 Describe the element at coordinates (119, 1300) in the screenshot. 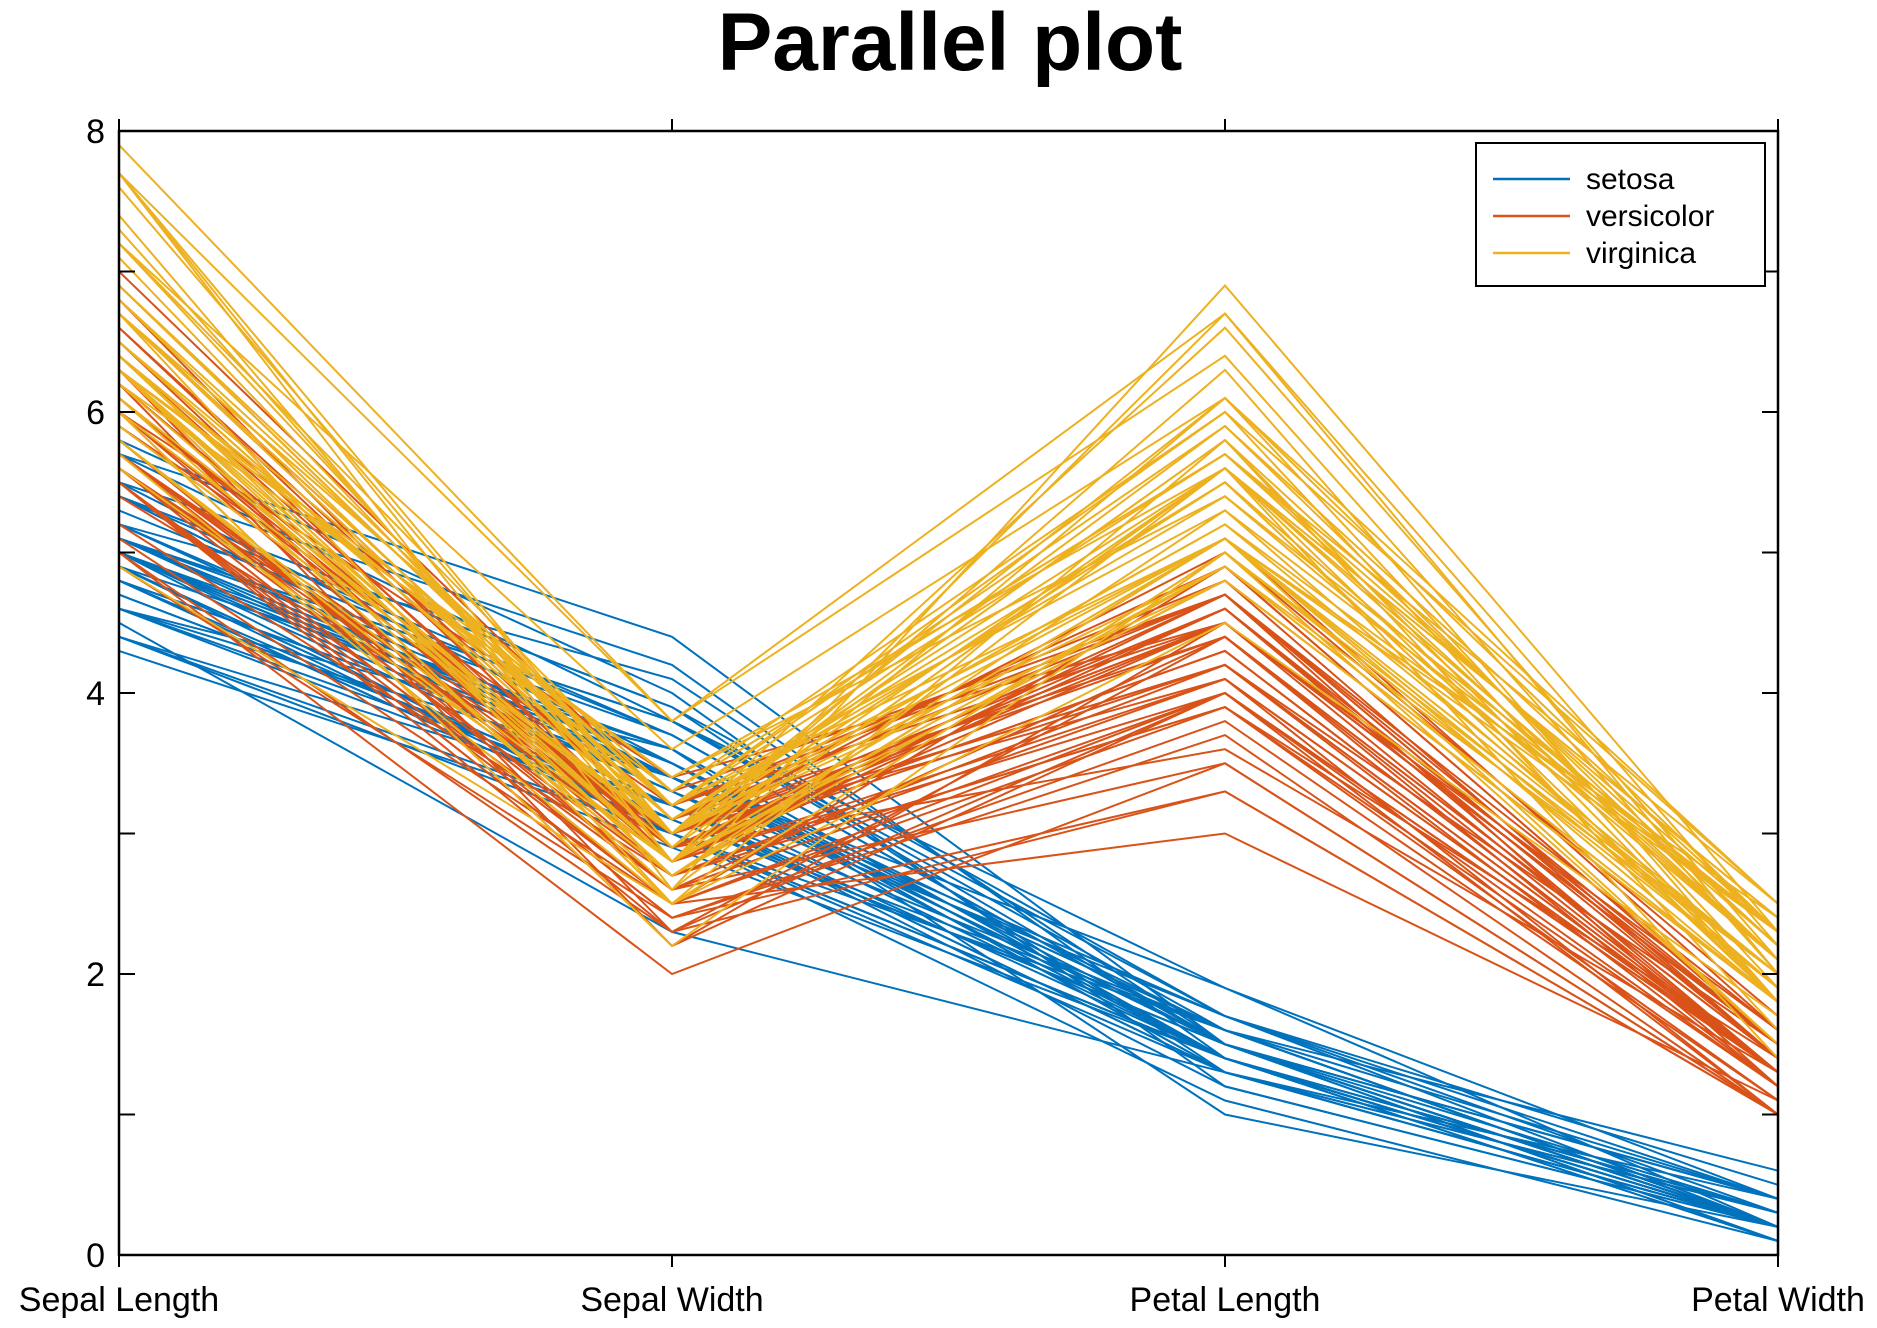

I see `x-tick-label: Sepal Length` at that location.